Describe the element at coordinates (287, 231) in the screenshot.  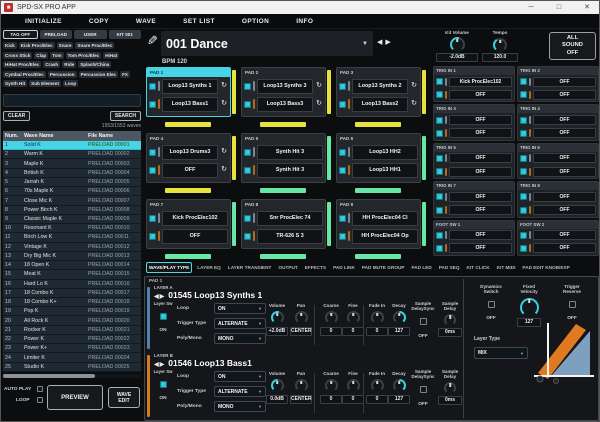
I see `pad-cell-8: PAD 8 Snr ProcElec 74 TR-626 S 3` at that location.